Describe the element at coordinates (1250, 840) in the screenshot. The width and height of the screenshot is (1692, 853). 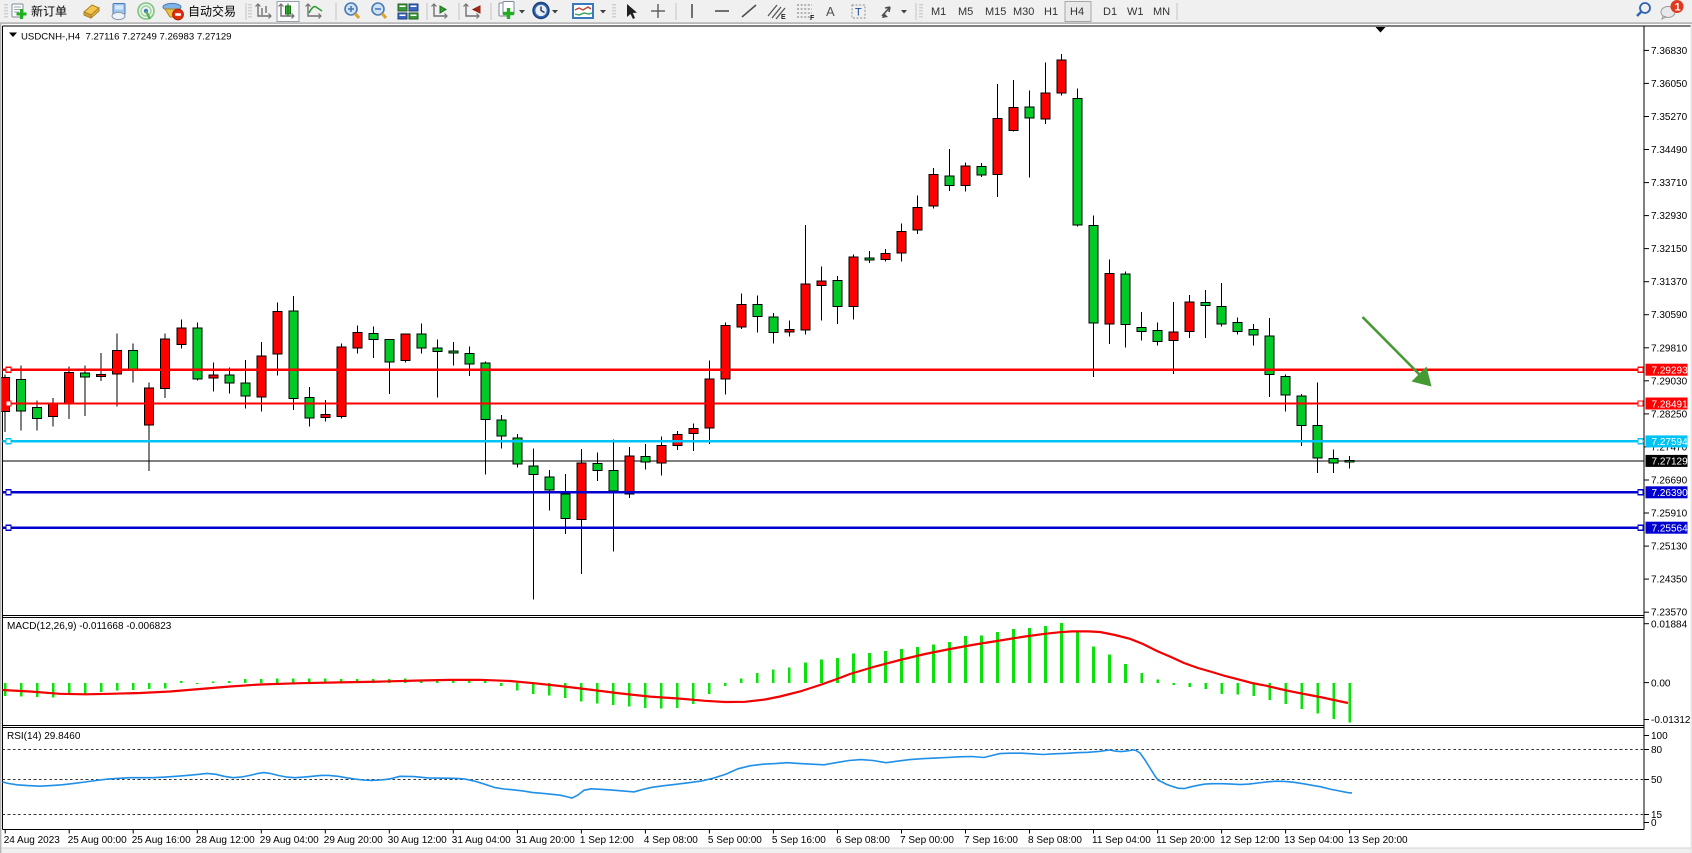
I see `svg-text: 12 Sep 12:00` at that location.